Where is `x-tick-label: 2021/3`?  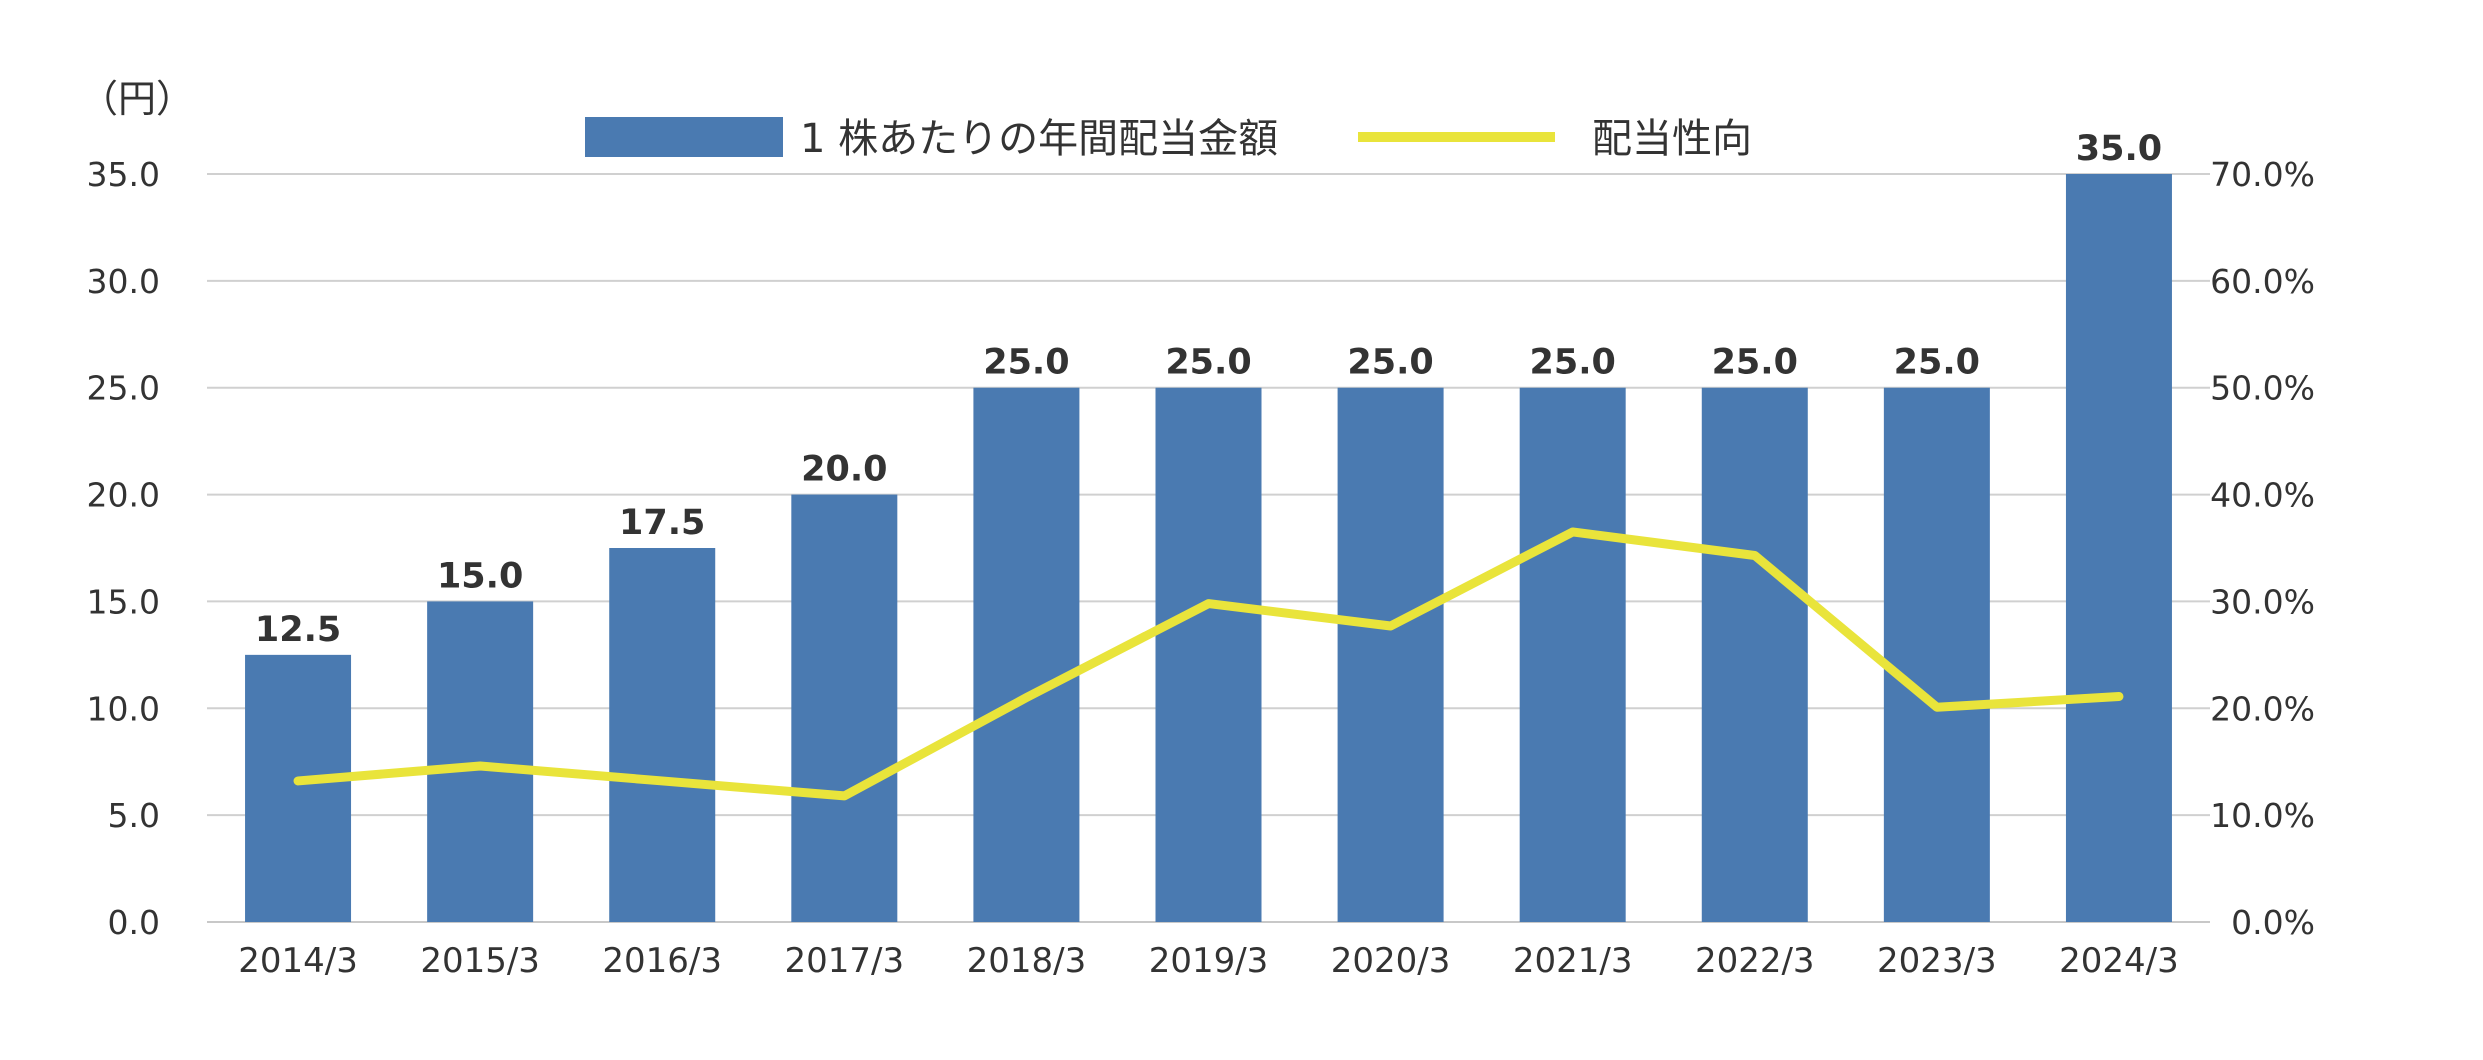
x-tick-label: 2021/3 is located at coordinates (1573, 961).